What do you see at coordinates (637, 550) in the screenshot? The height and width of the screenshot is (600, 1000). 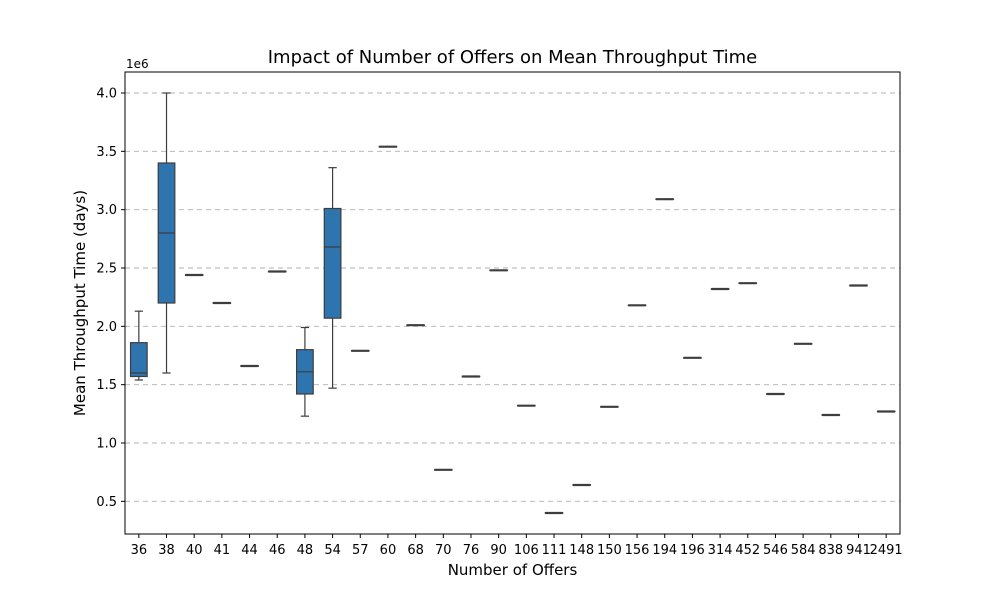 I see `x-tick-label: 156` at bounding box center [637, 550].